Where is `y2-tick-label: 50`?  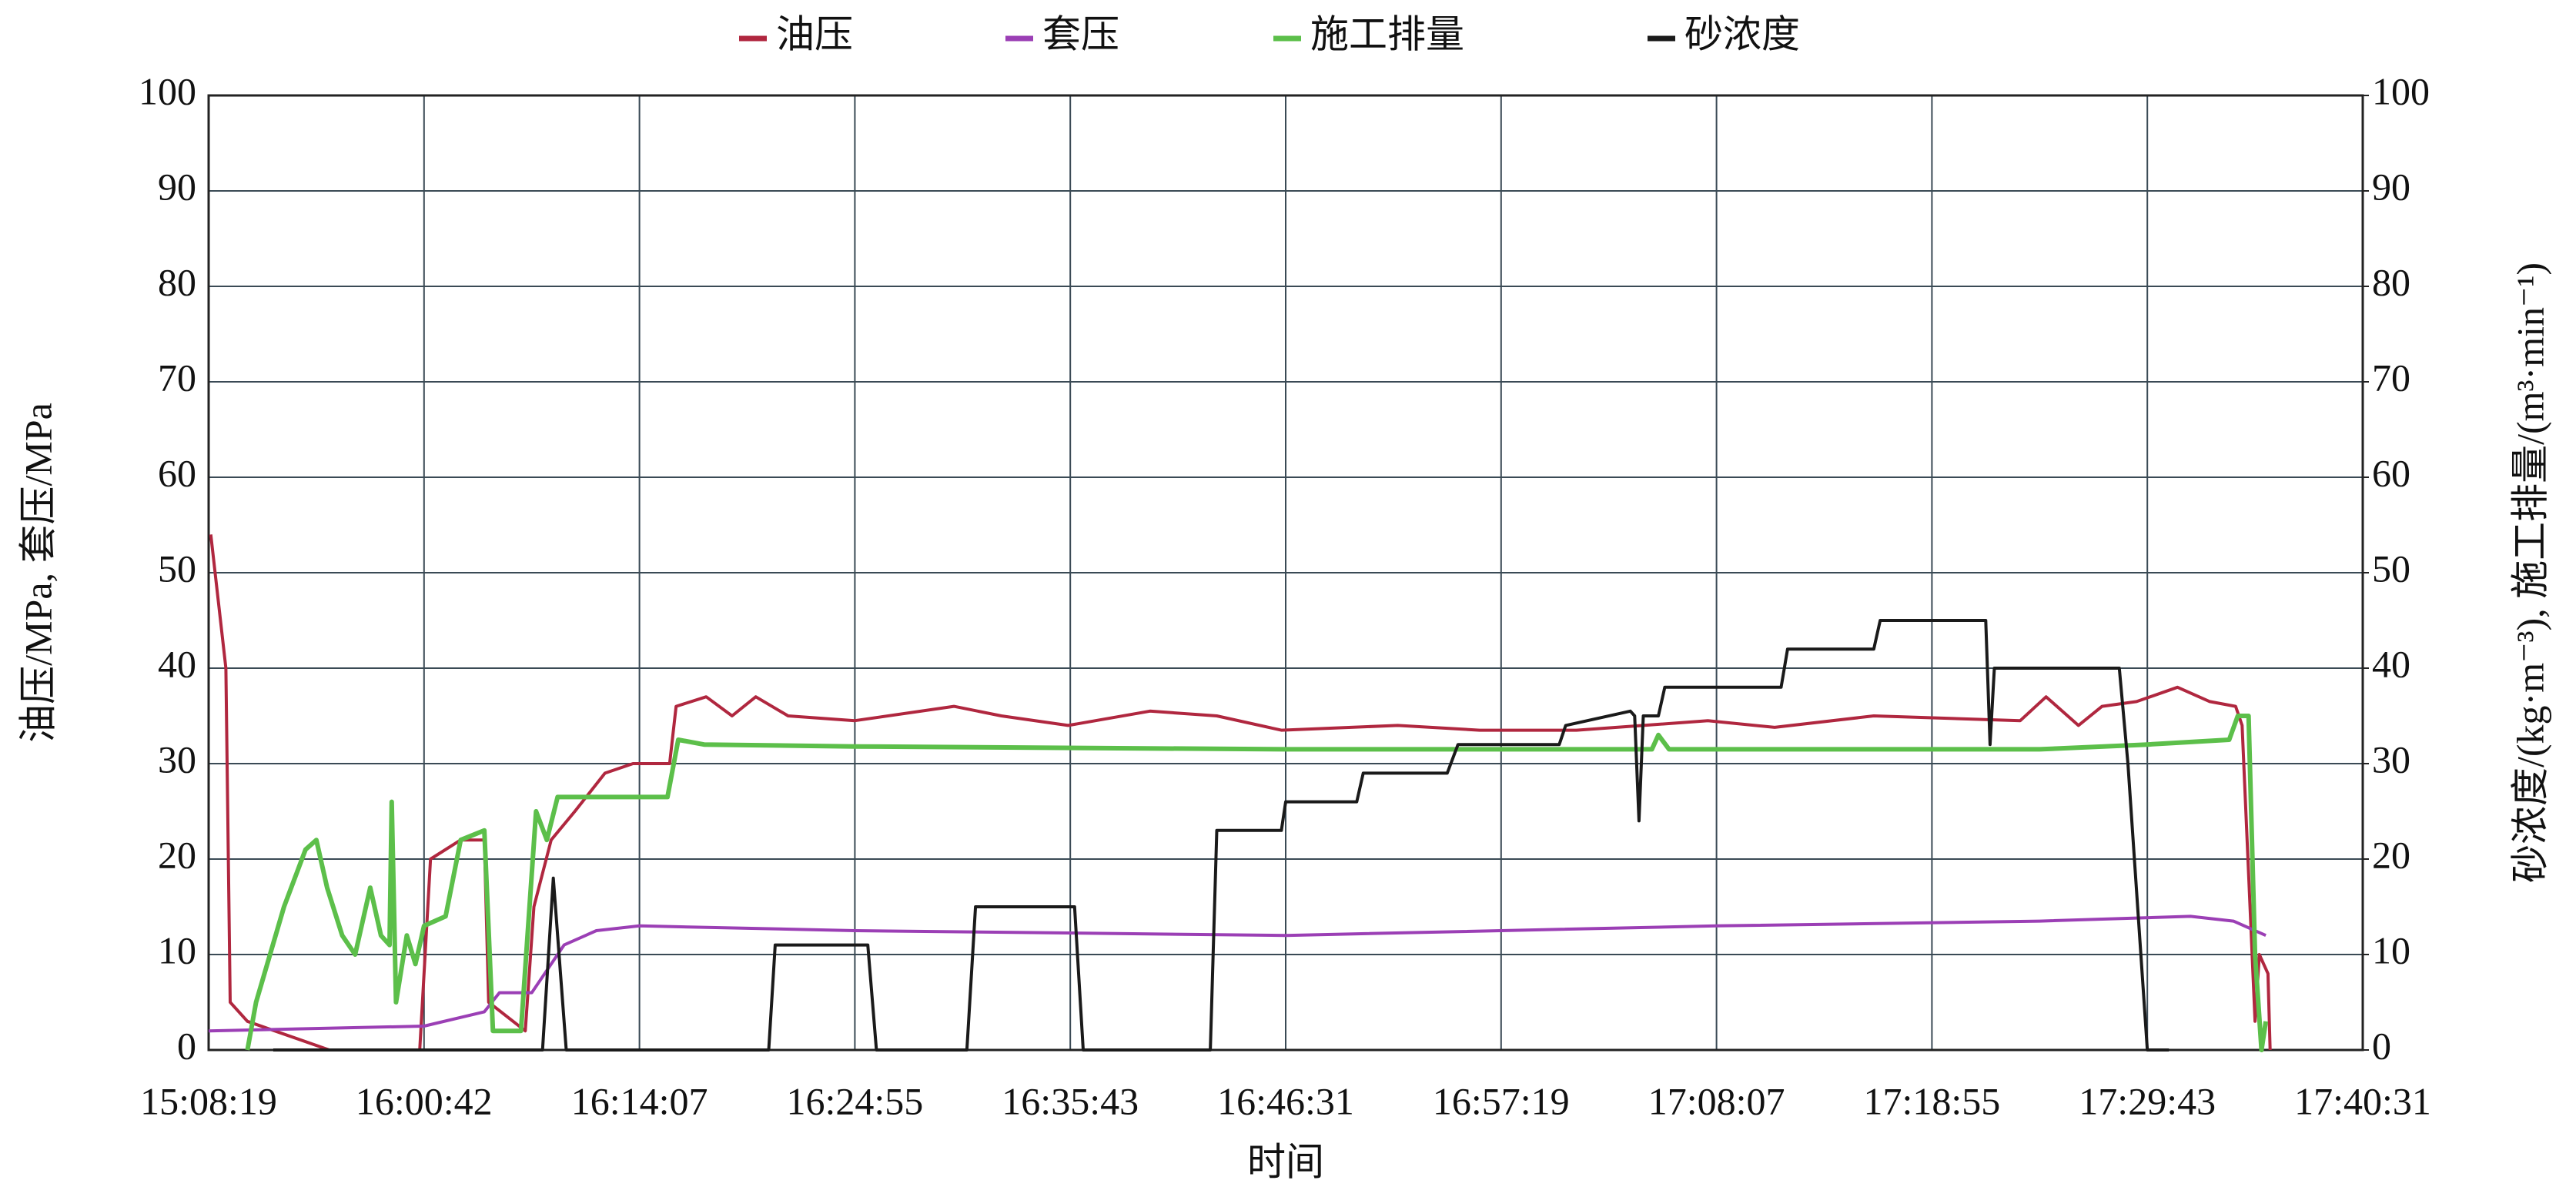
y2-tick-label: 50 is located at coordinates (2391, 568).